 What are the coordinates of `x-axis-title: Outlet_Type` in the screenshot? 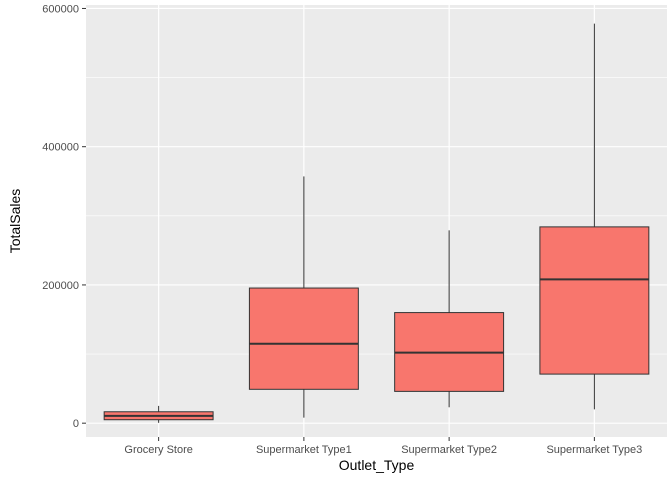 It's located at (377, 465).